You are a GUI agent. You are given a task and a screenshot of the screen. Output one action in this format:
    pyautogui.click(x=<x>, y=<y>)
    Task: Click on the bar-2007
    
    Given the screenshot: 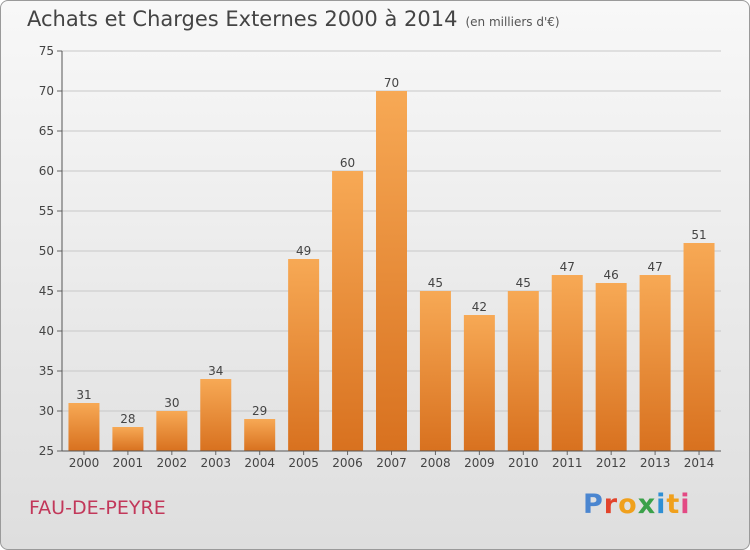 What is the action you would take?
    pyautogui.click(x=391, y=271)
    